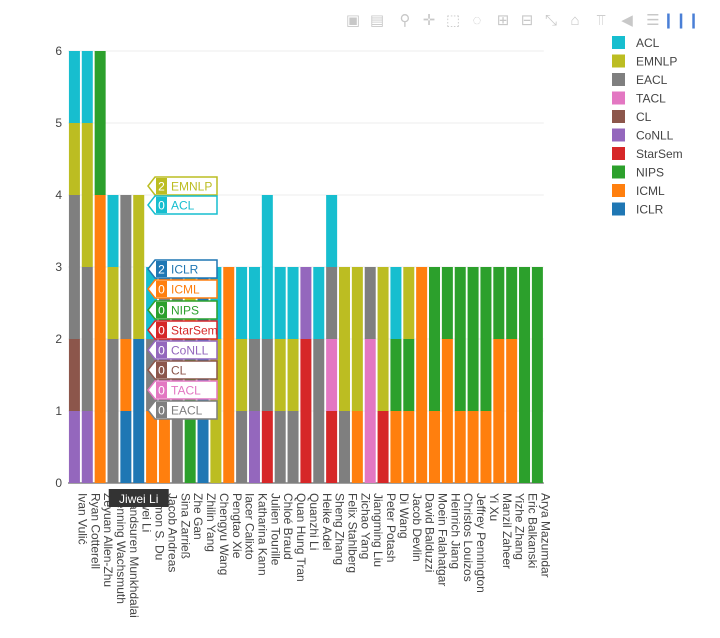 The width and height of the screenshot is (720, 638). I want to click on plotly-logo-icon: ❙❙❙, so click(681, 20).